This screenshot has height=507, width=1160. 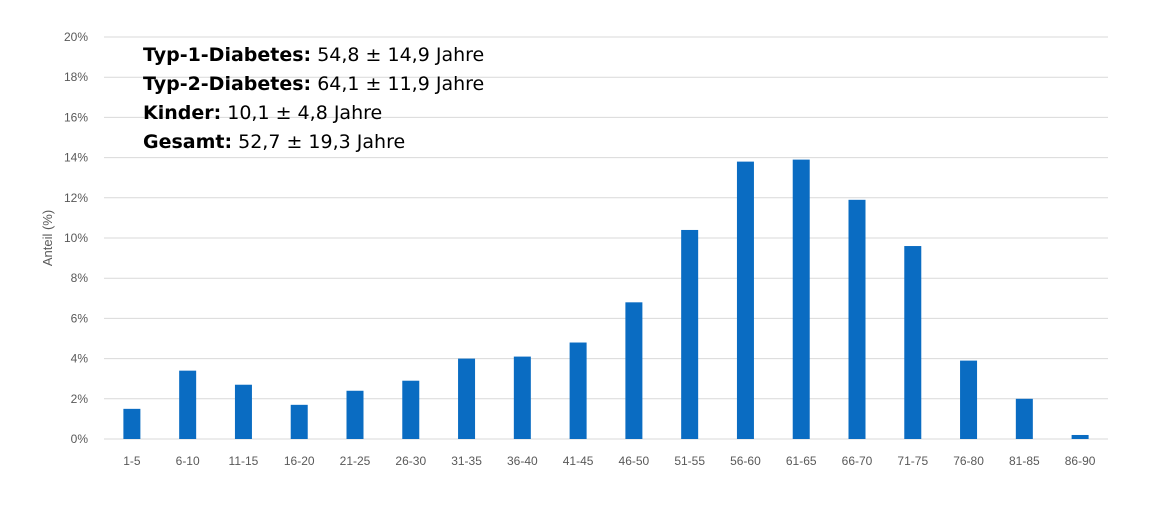 I want to click on y-tick-label: 16%, so click(x=76, y=117).